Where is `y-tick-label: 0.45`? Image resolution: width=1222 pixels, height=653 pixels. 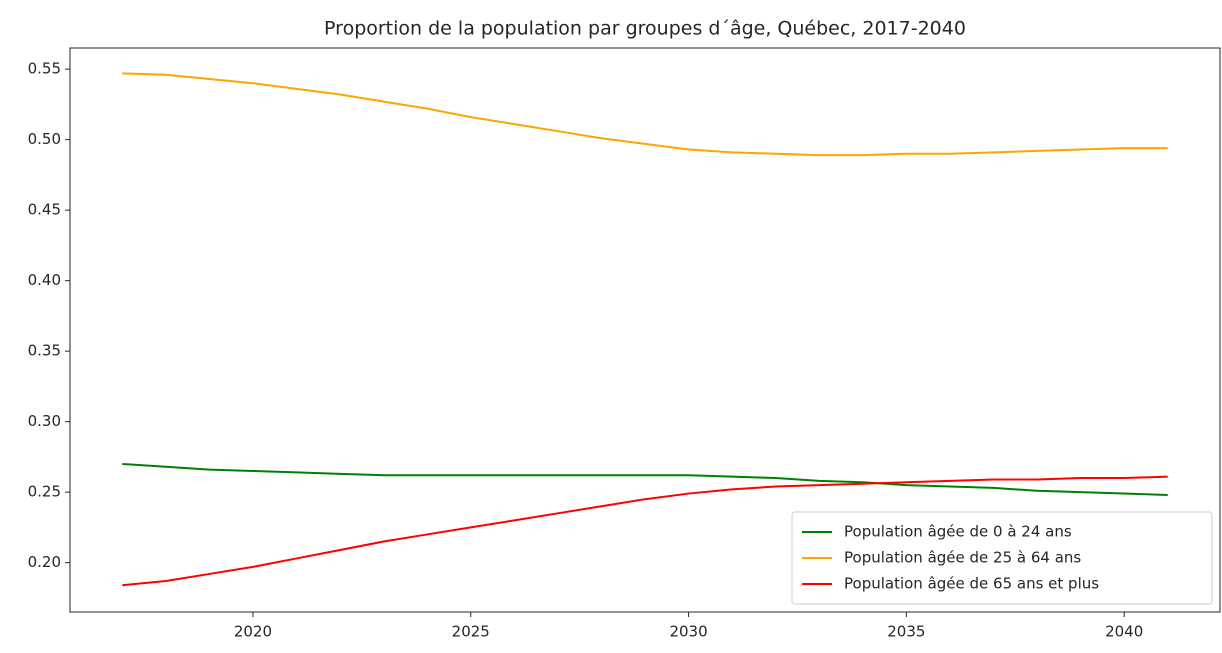 y-tick-label: 0.45 is located at coordinates (44, 210).